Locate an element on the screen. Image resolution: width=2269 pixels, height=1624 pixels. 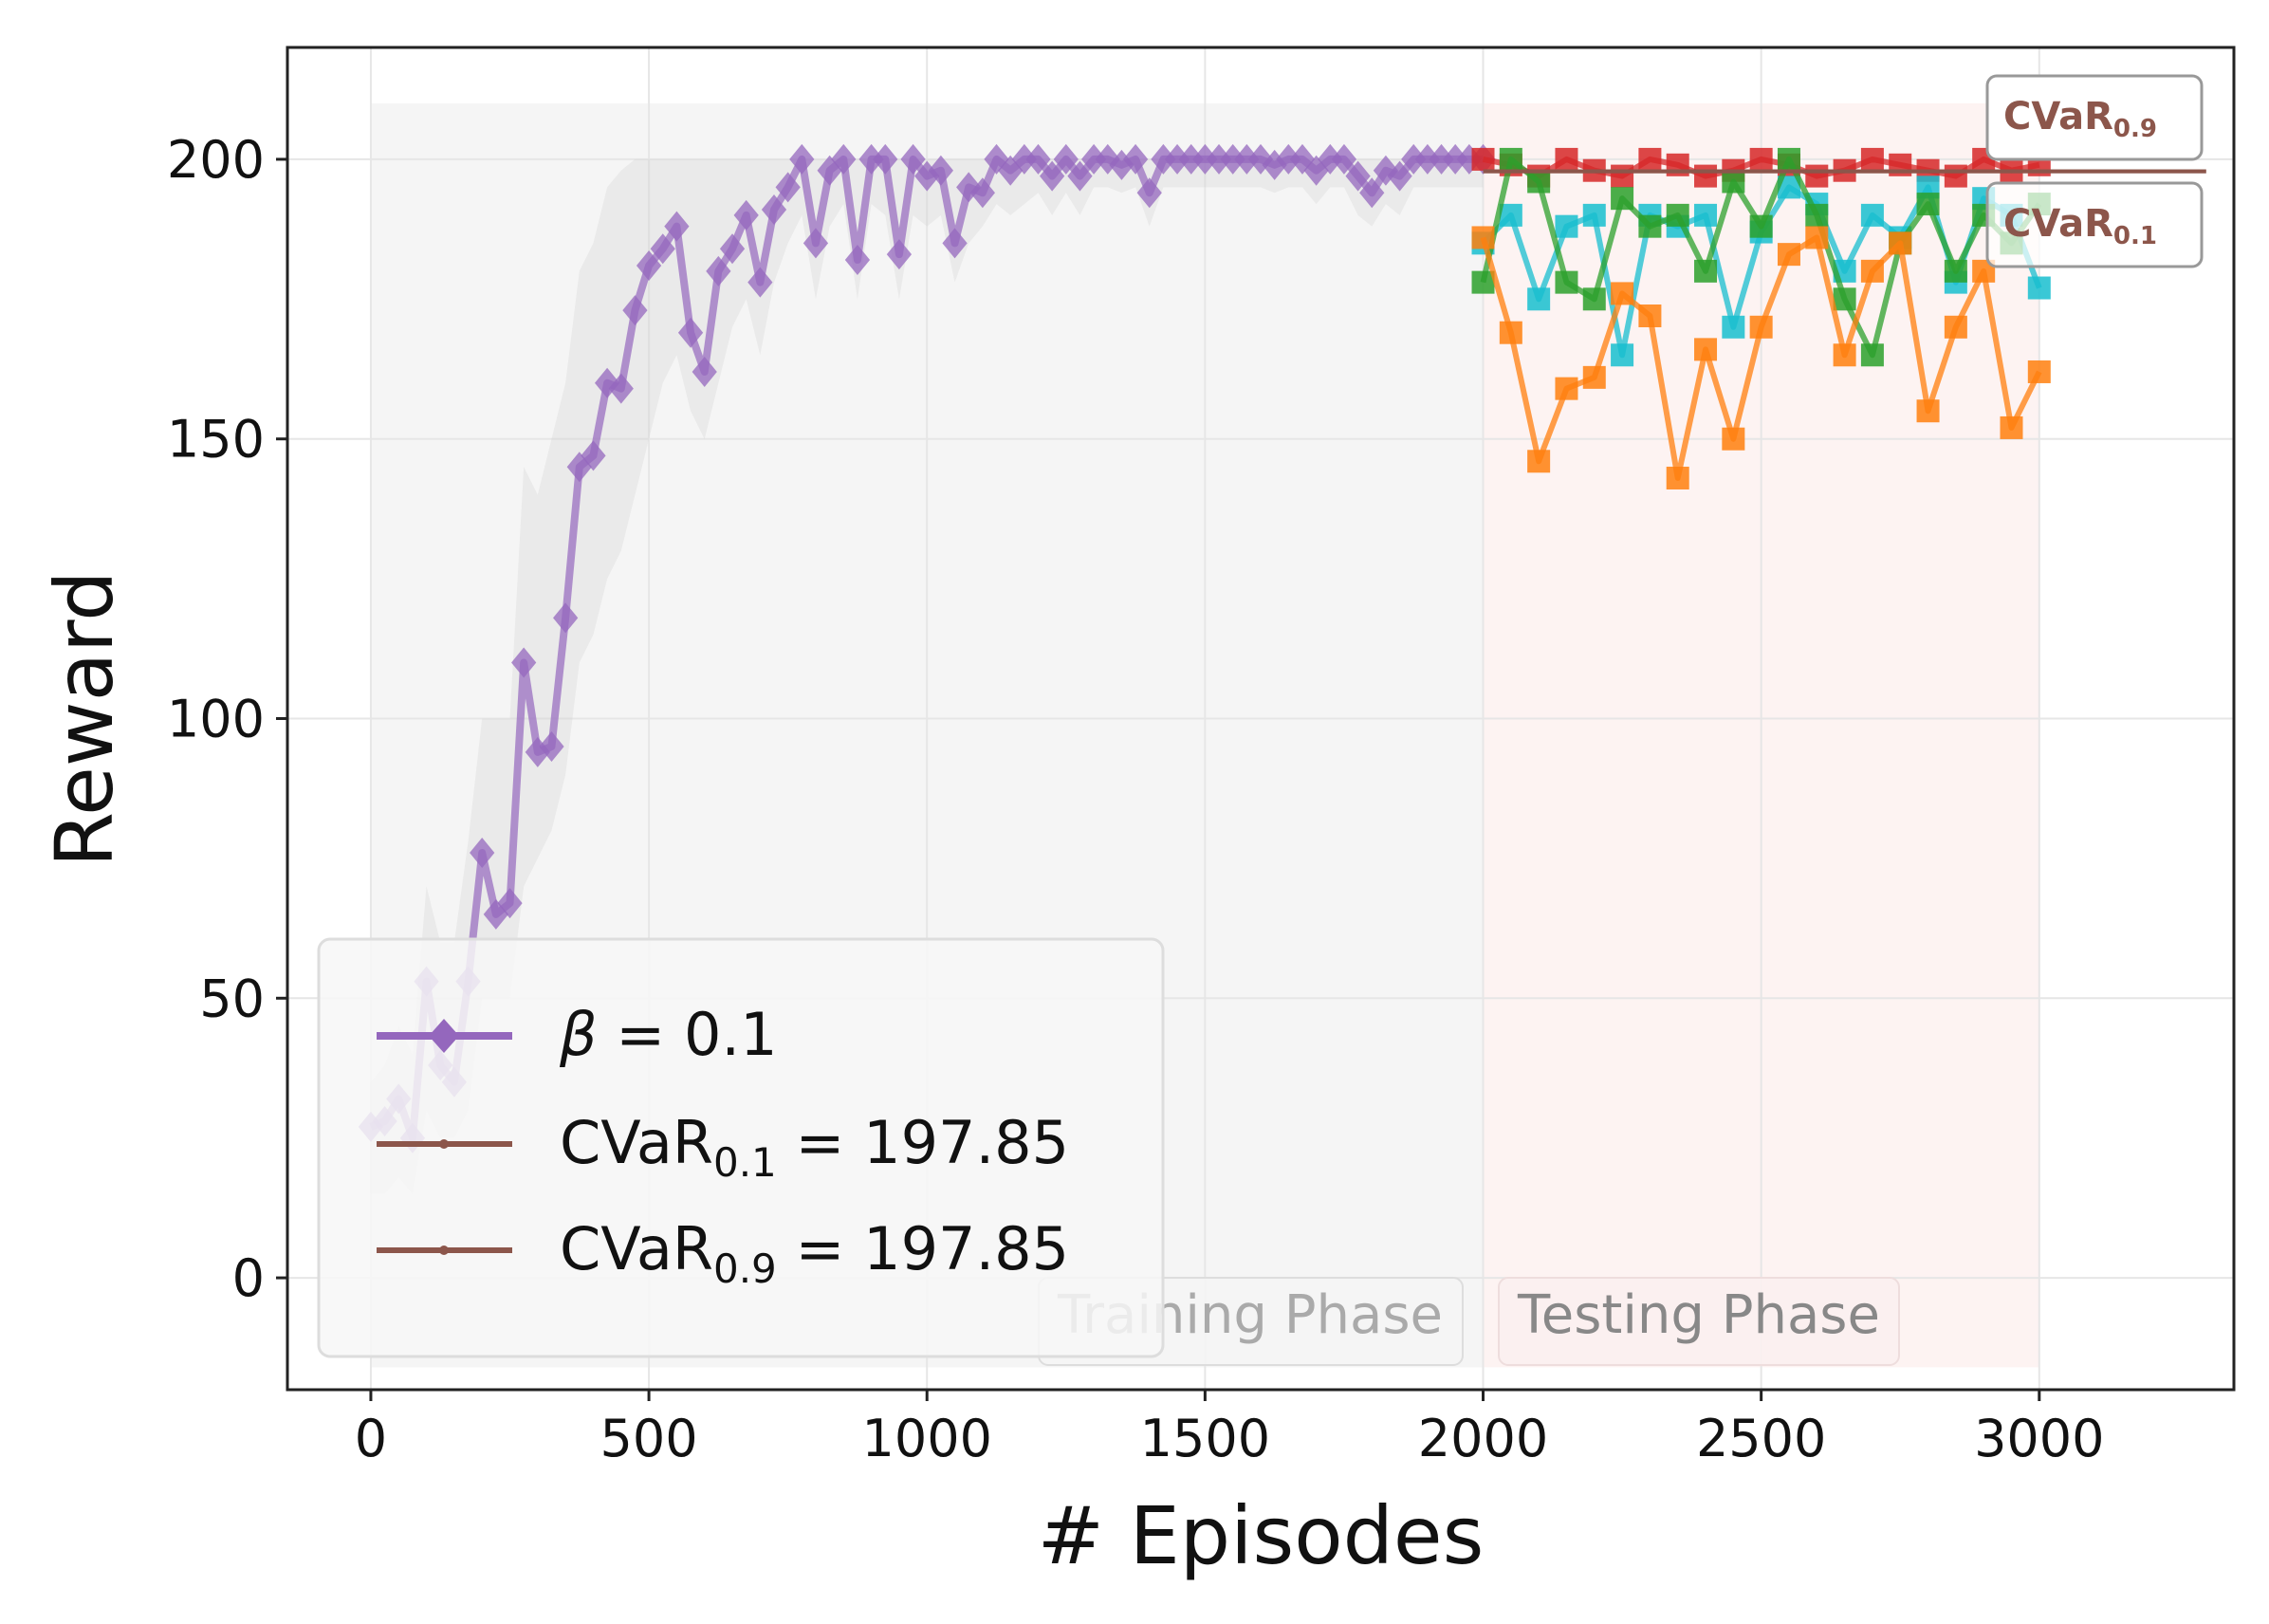
legend-cvar-0-1-sub: 0.1 is located at coordinates (745, 1162).